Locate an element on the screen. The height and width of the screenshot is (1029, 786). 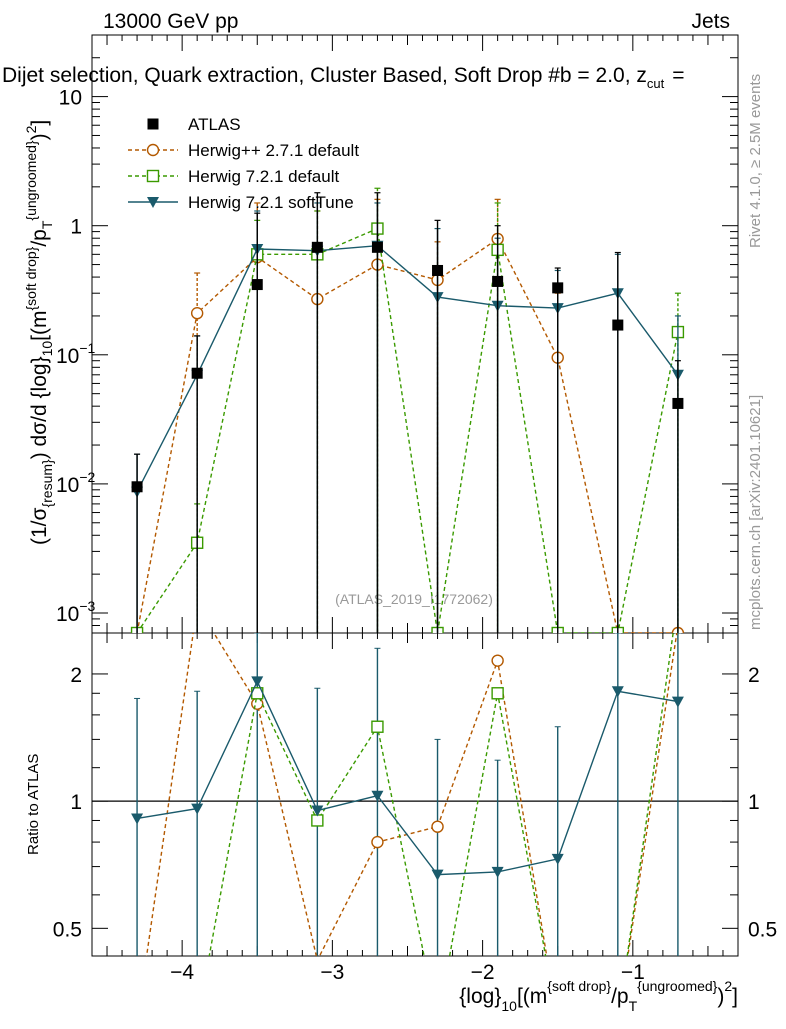
ratio-tick-label-right: 0.5 is located at coordinates (762, 929).